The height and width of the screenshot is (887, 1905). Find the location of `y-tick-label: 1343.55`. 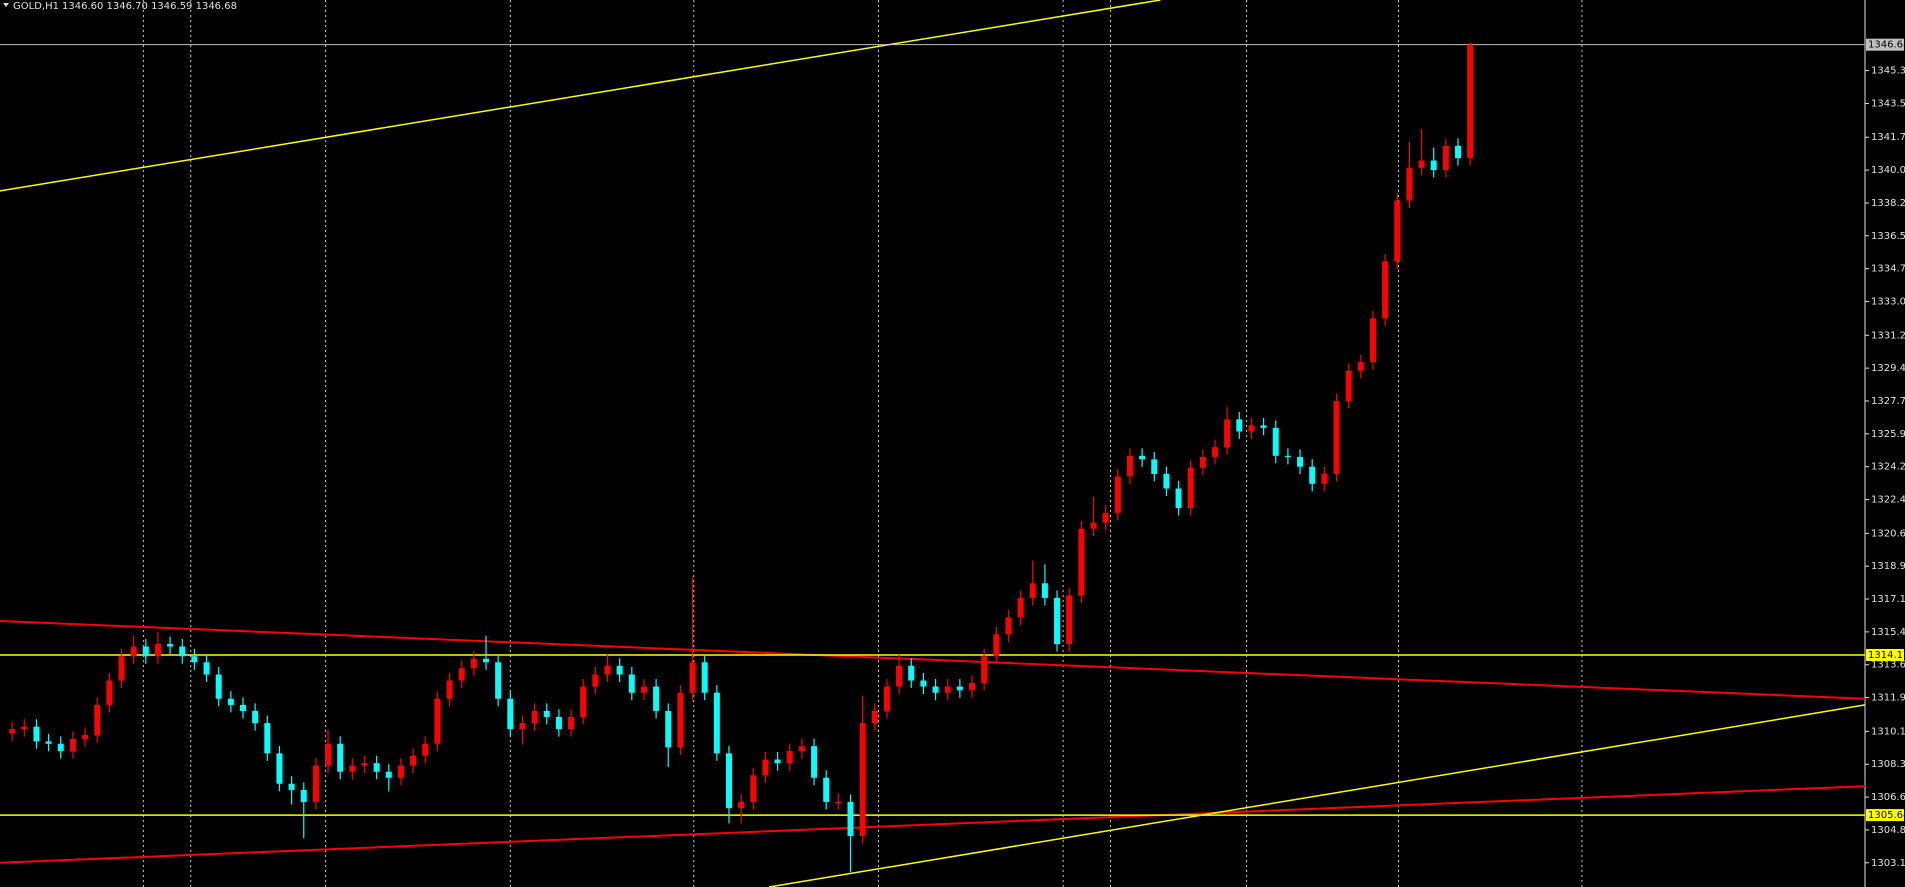

y-tick-label: 1343.55 is located at coordinates (1888, 103).